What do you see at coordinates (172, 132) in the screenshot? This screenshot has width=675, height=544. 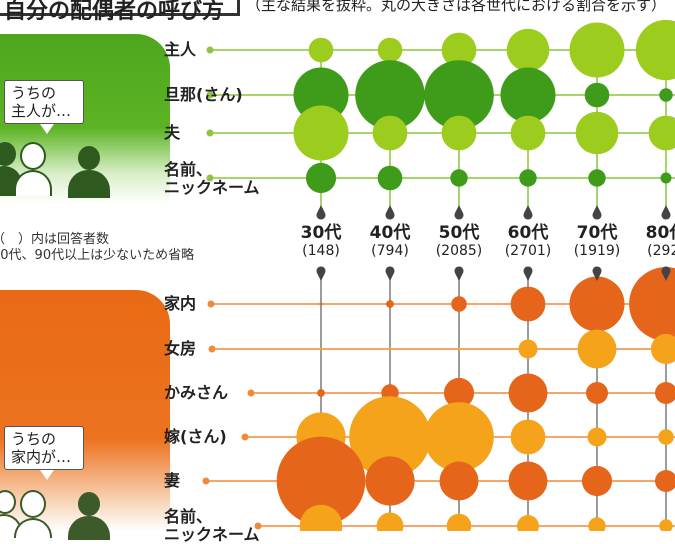 I see `row-label: 夫` at bounding box center [172, 132].